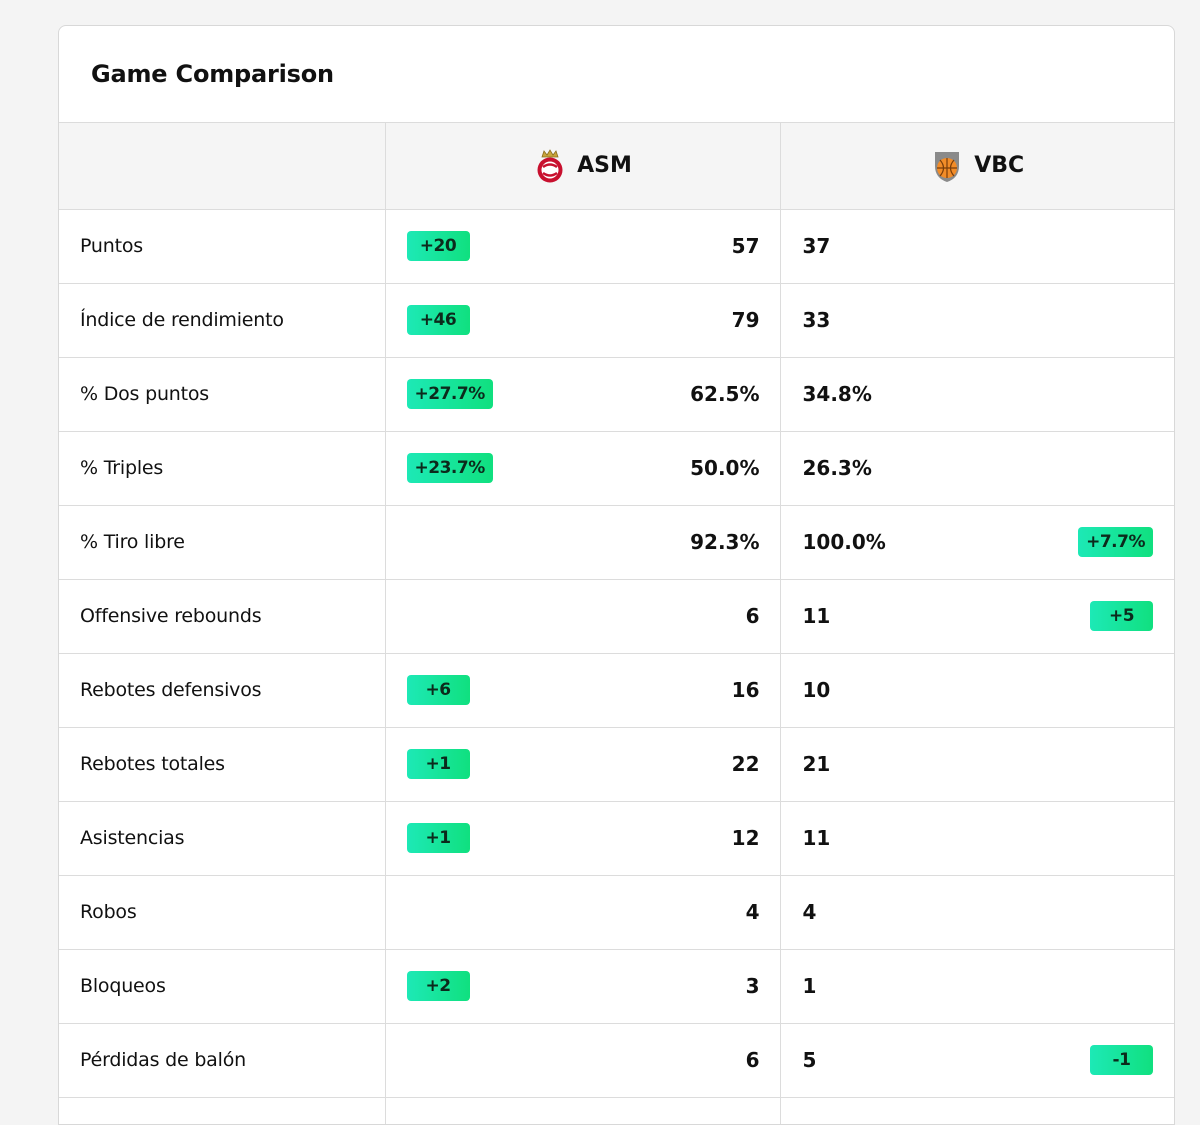  I want to click on stat-label: Pérdidas de balón, so click(222, 1060).